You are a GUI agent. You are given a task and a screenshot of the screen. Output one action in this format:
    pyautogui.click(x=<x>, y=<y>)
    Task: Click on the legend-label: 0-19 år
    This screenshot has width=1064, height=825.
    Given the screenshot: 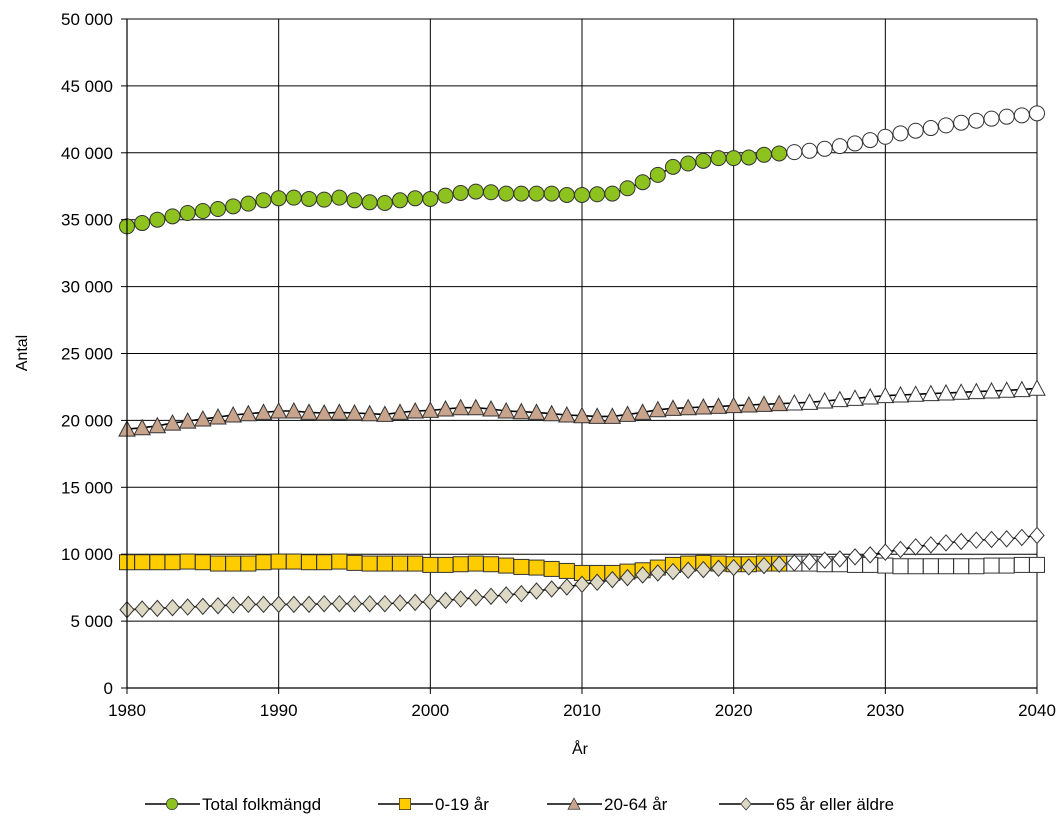 What is the action you would take?
    pyautogui.click(x=462, y=804)
    